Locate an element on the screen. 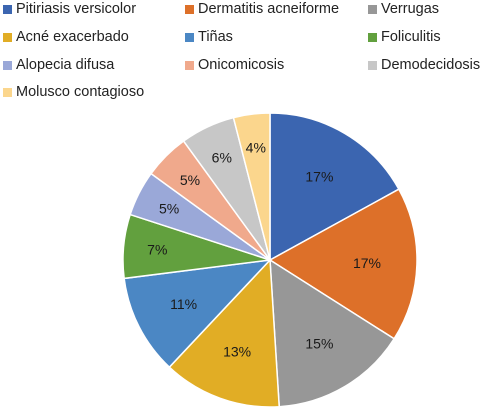 The image size is (497, 407). slice-value-label: 6% is located at coordinates (222, 158).